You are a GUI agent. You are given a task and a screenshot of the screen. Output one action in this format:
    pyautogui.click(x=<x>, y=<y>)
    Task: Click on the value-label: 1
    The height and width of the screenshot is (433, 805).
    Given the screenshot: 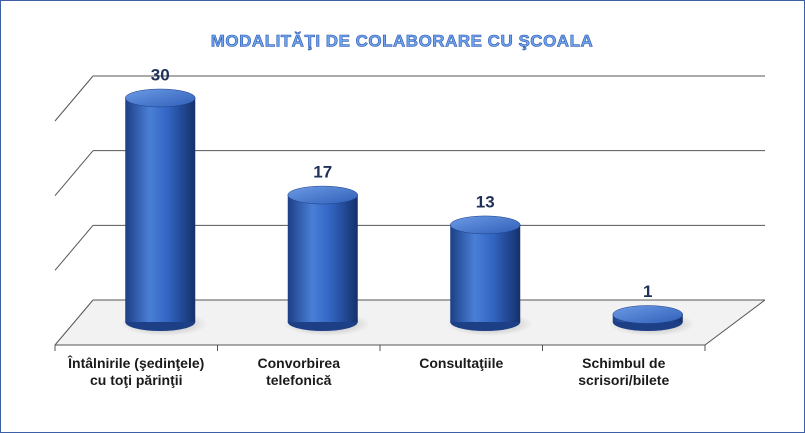 What is the action you would take?
    pyautogui.click(x=647, y=291)
    